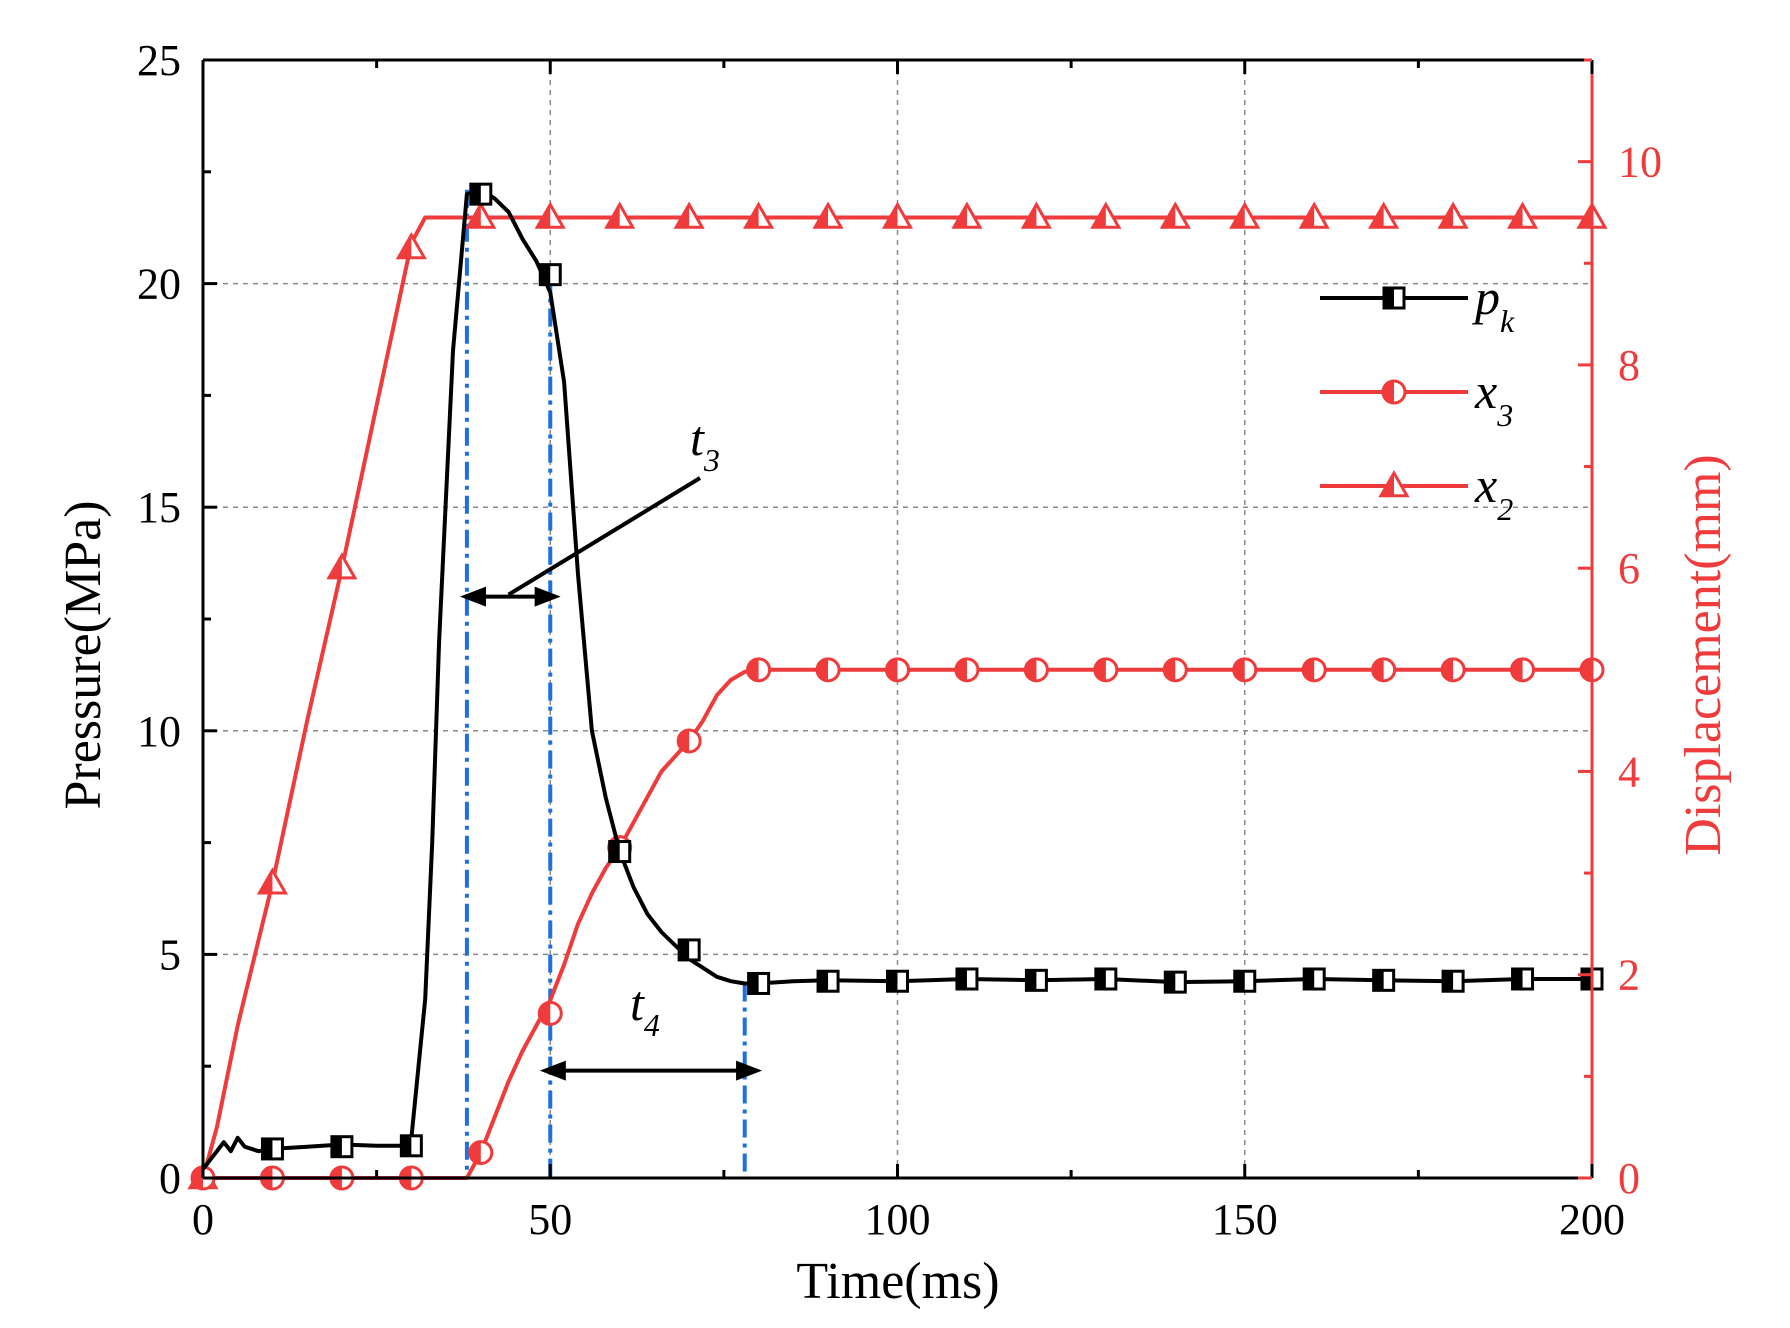  I want to click on y-left-tick-label: 15, so click(159, 507).